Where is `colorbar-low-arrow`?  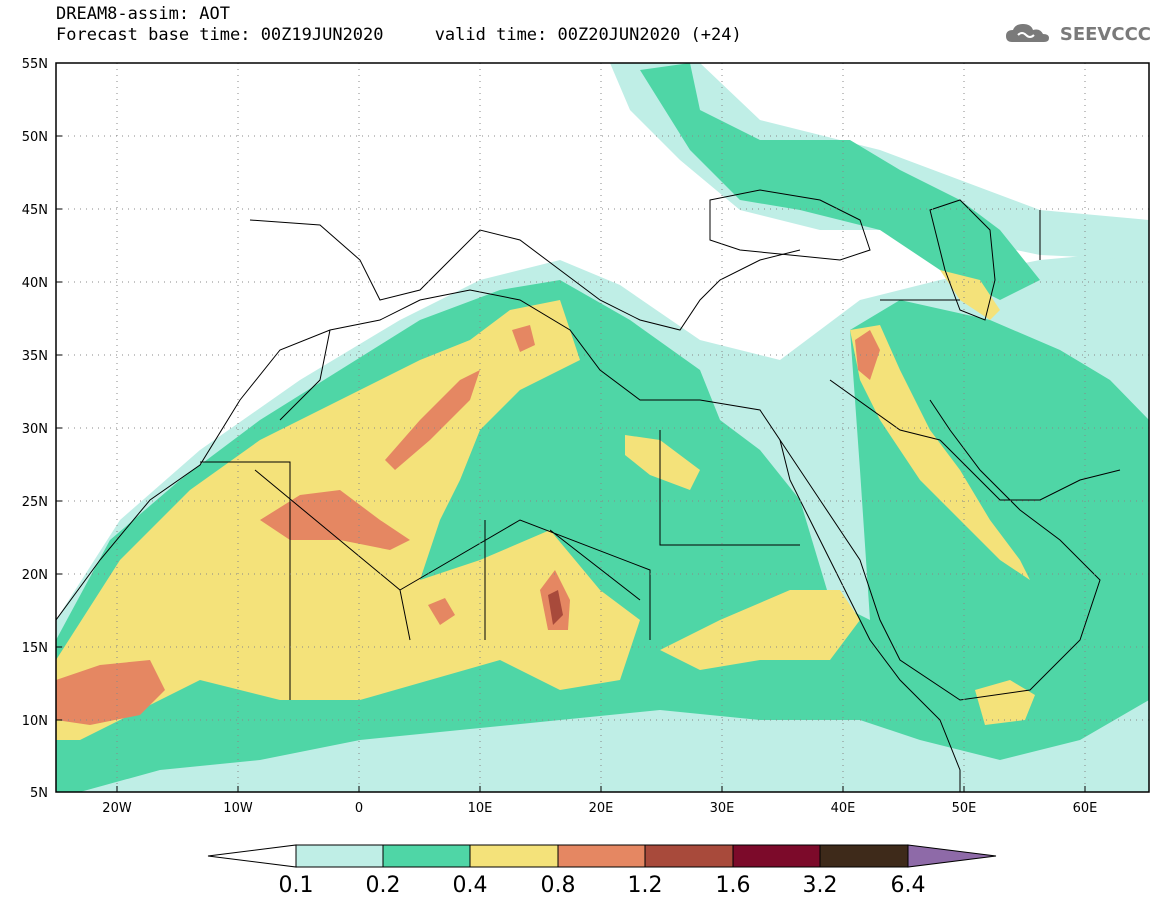 colorbar-low-arrow is located at coordinates (252, 856).